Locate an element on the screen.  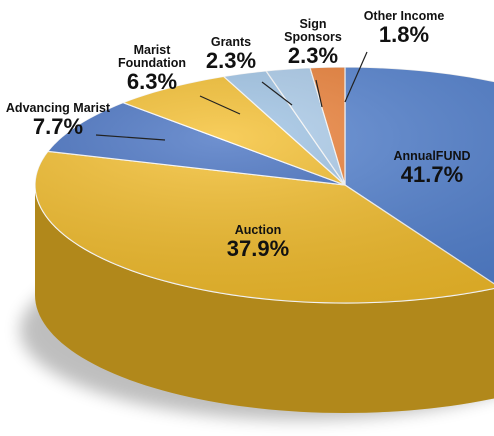
value-label: 1.8% is located at coordinates (404, 35).